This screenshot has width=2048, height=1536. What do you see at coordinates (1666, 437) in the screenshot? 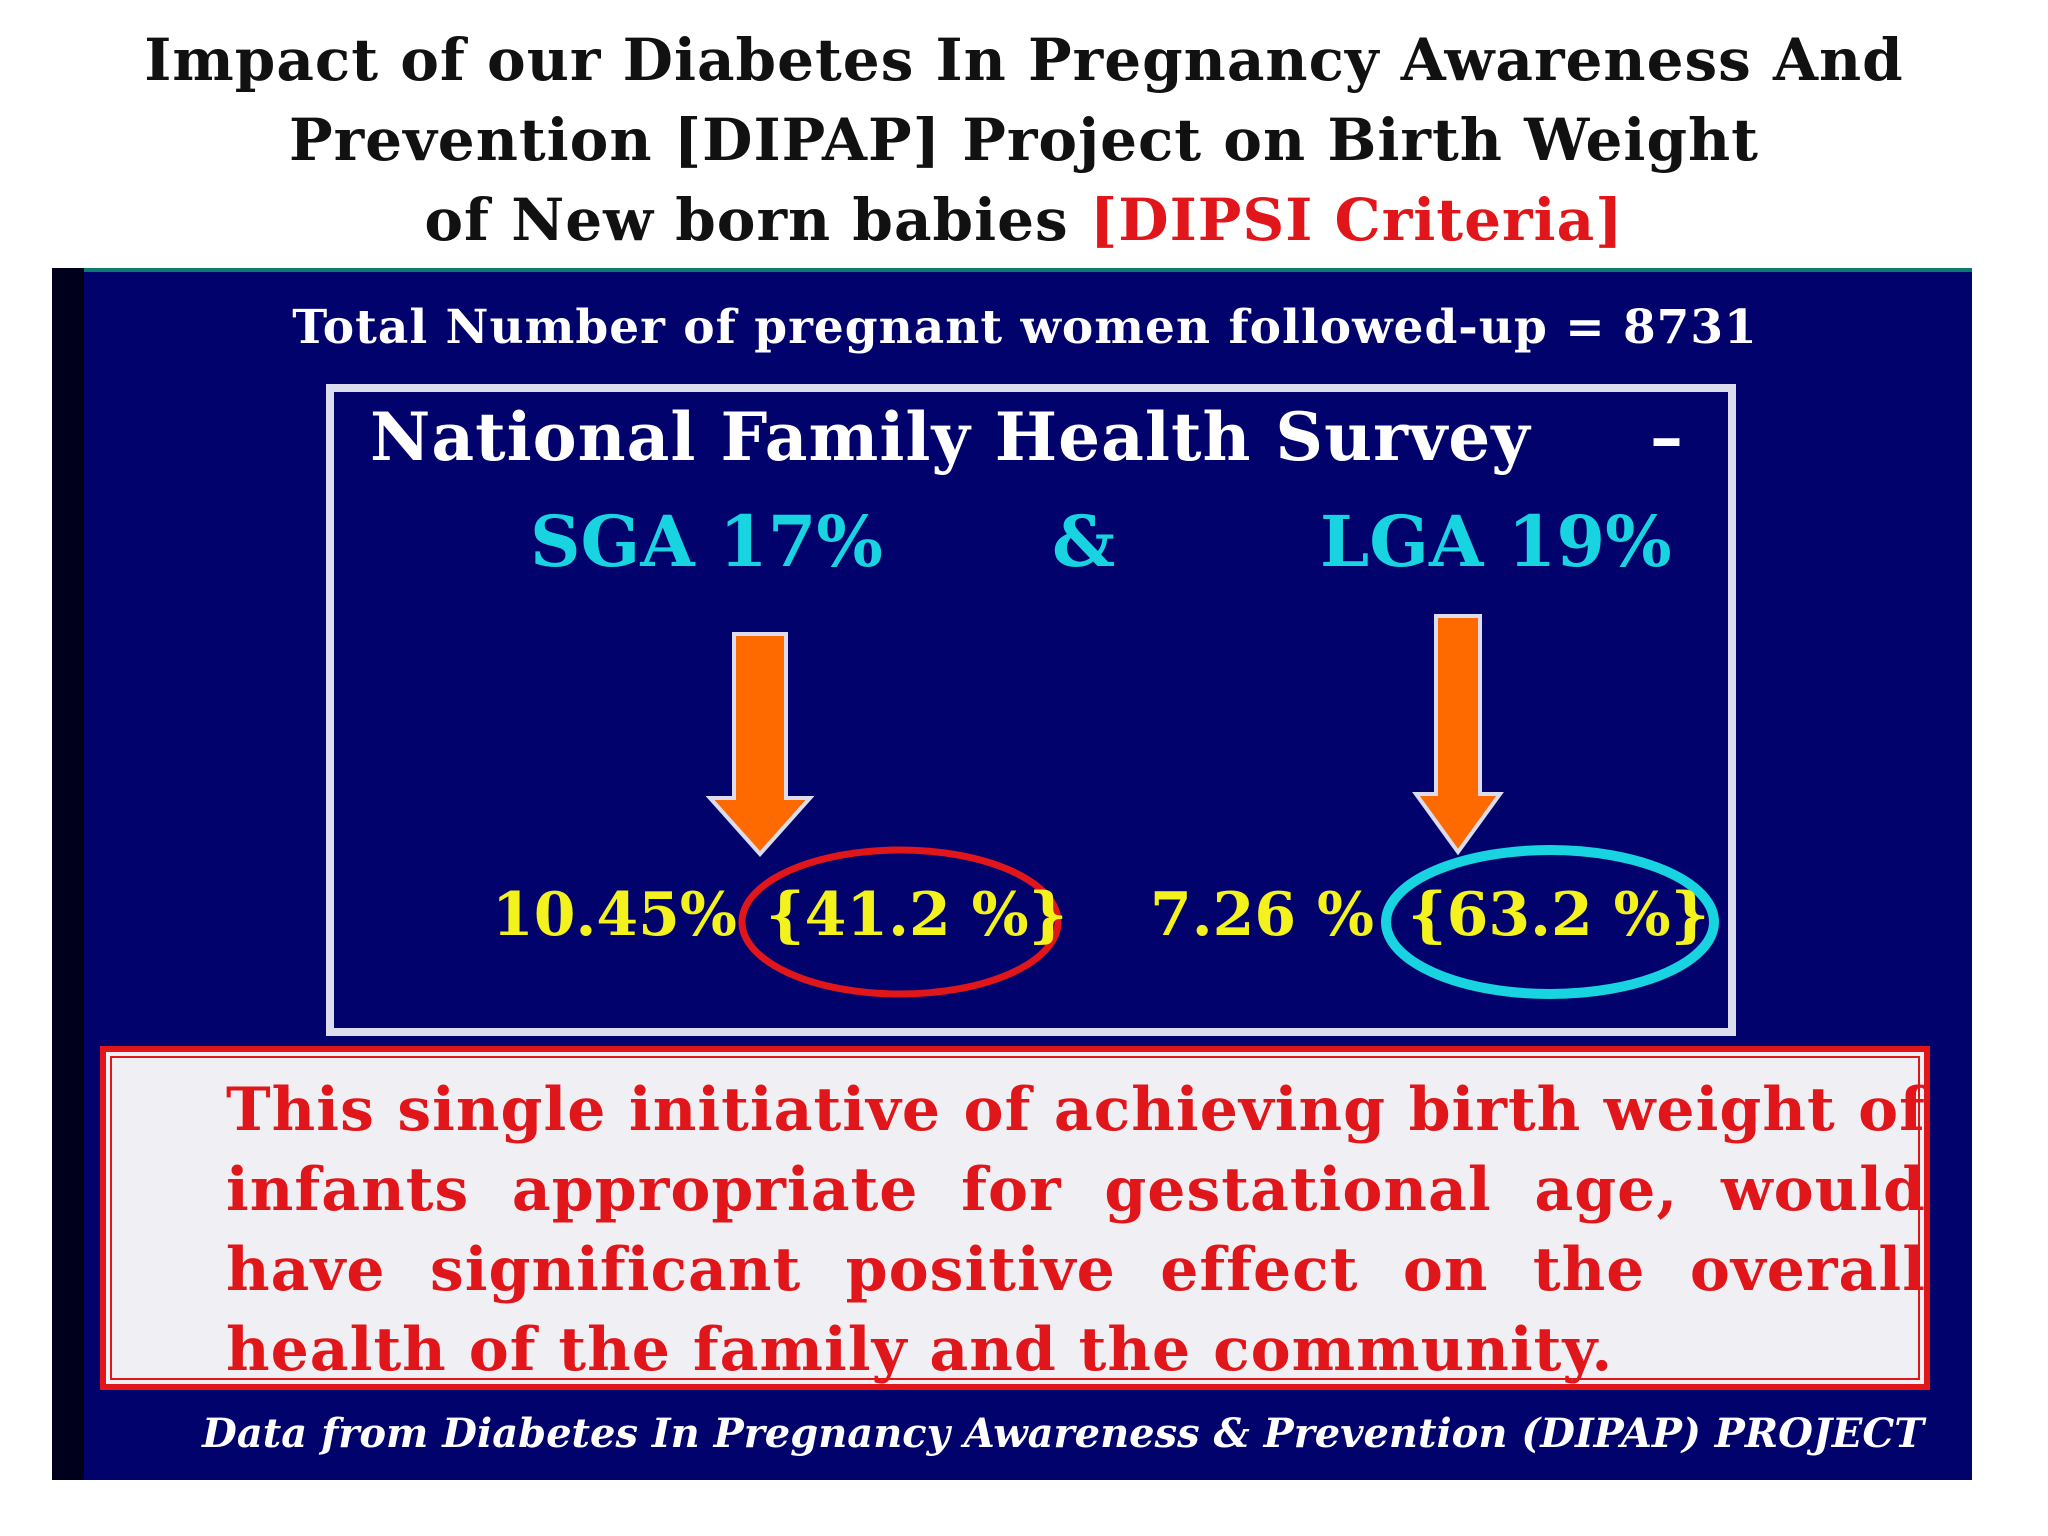
I see `survey-dash: –` at bounding box center [1666, 437].